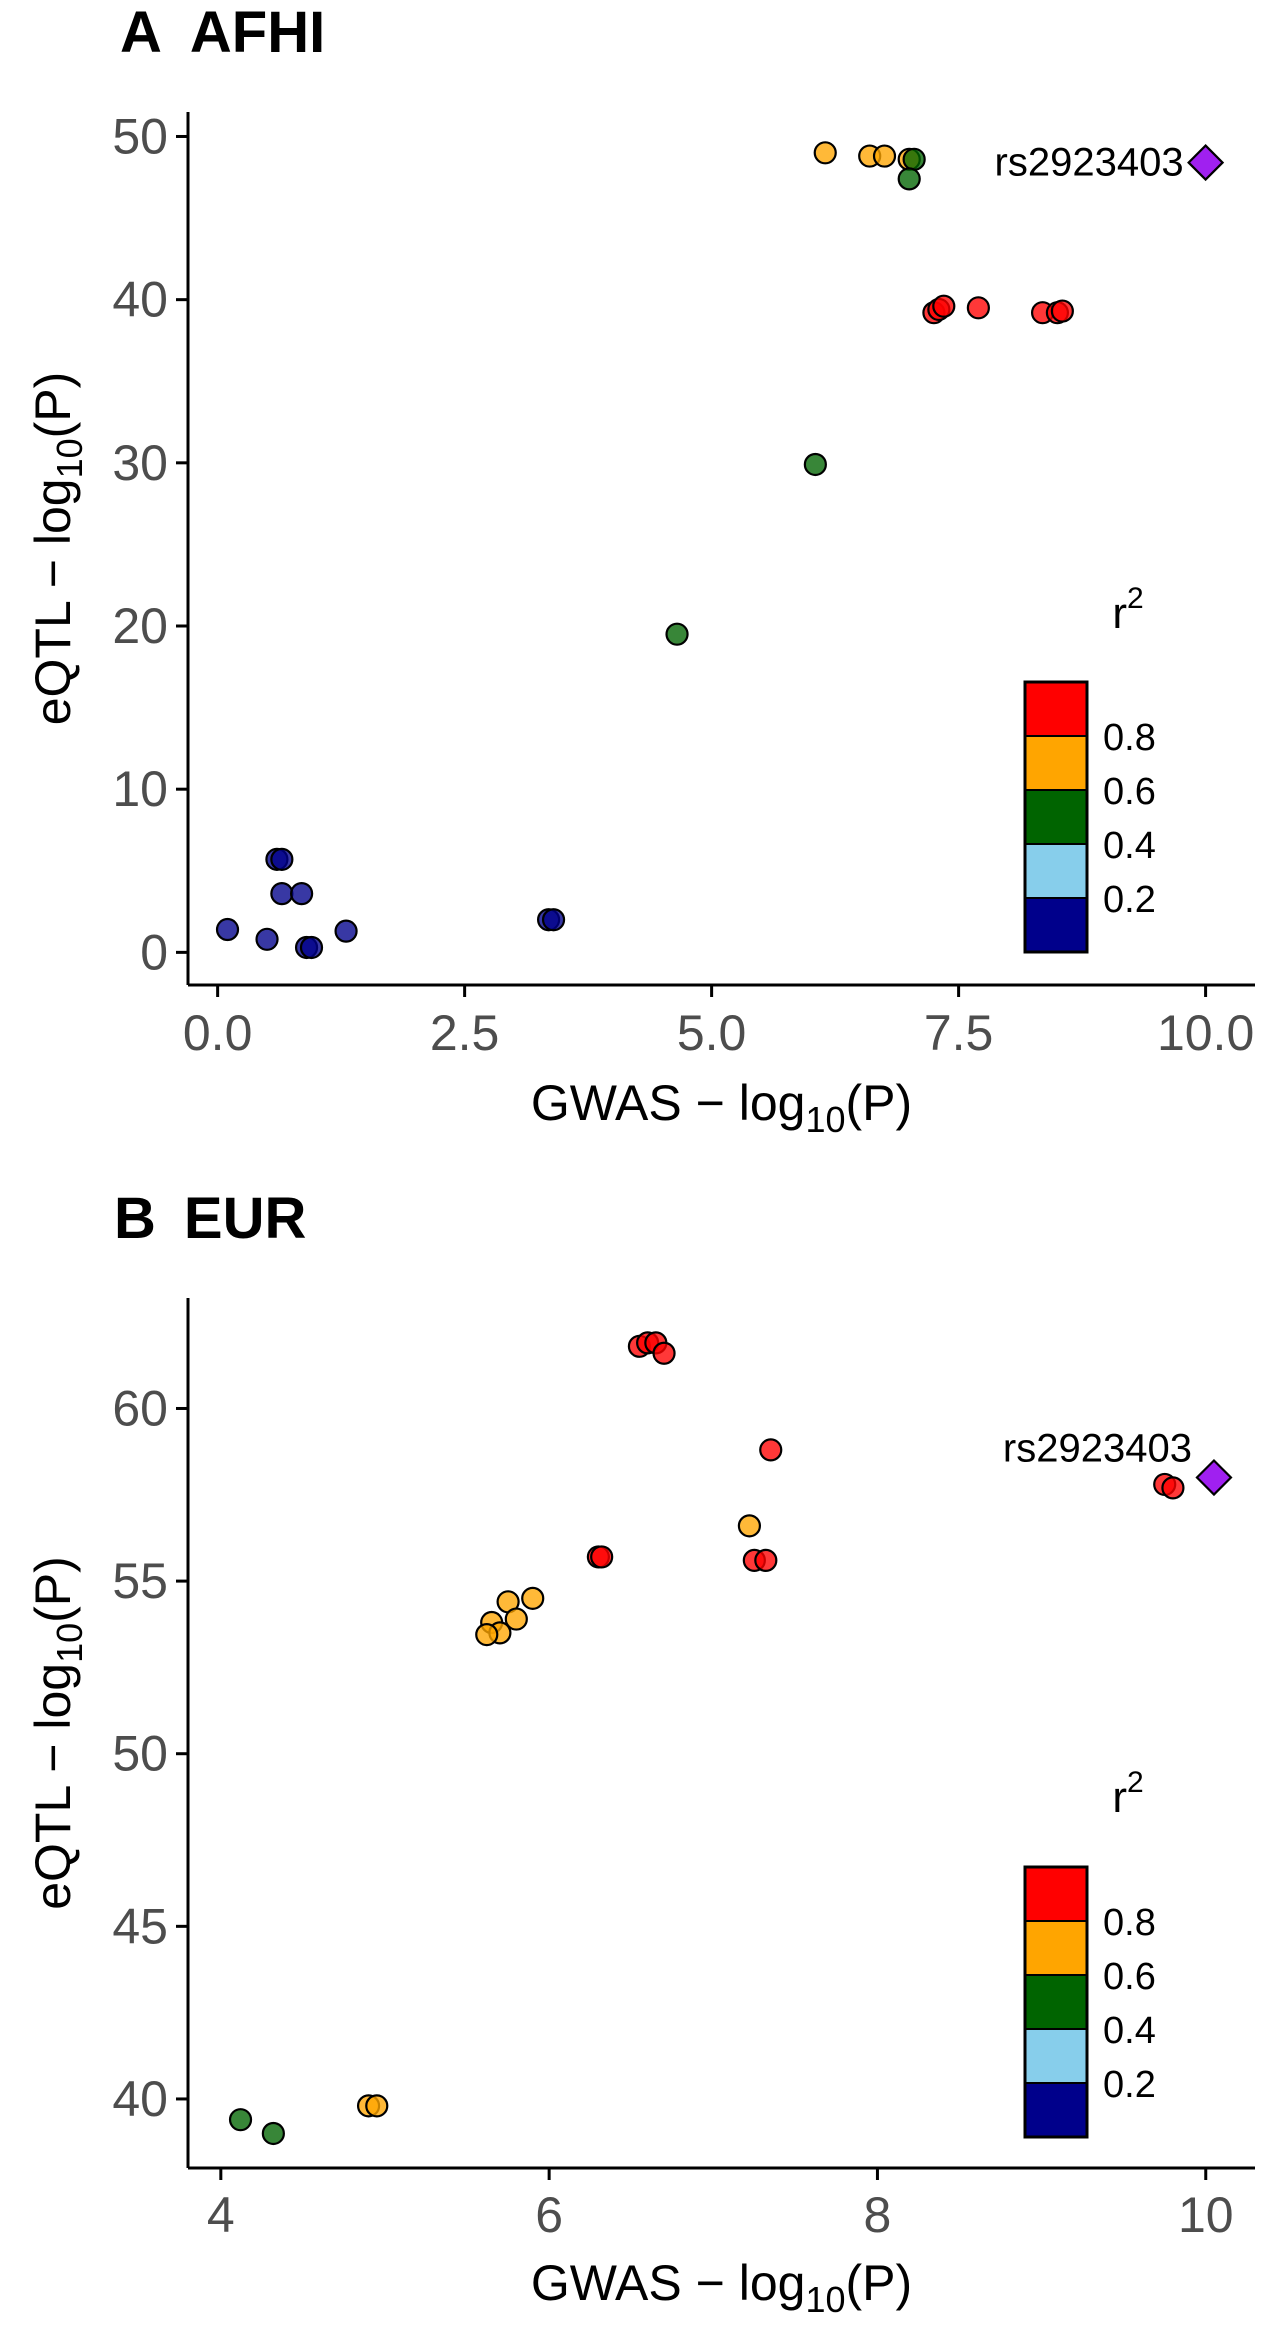 The width and height of the screenshot is (1273, 2340). Describe the element at coordinates (140, 1926) in the screenshot. I see `y-tick-label: 45` at that location.